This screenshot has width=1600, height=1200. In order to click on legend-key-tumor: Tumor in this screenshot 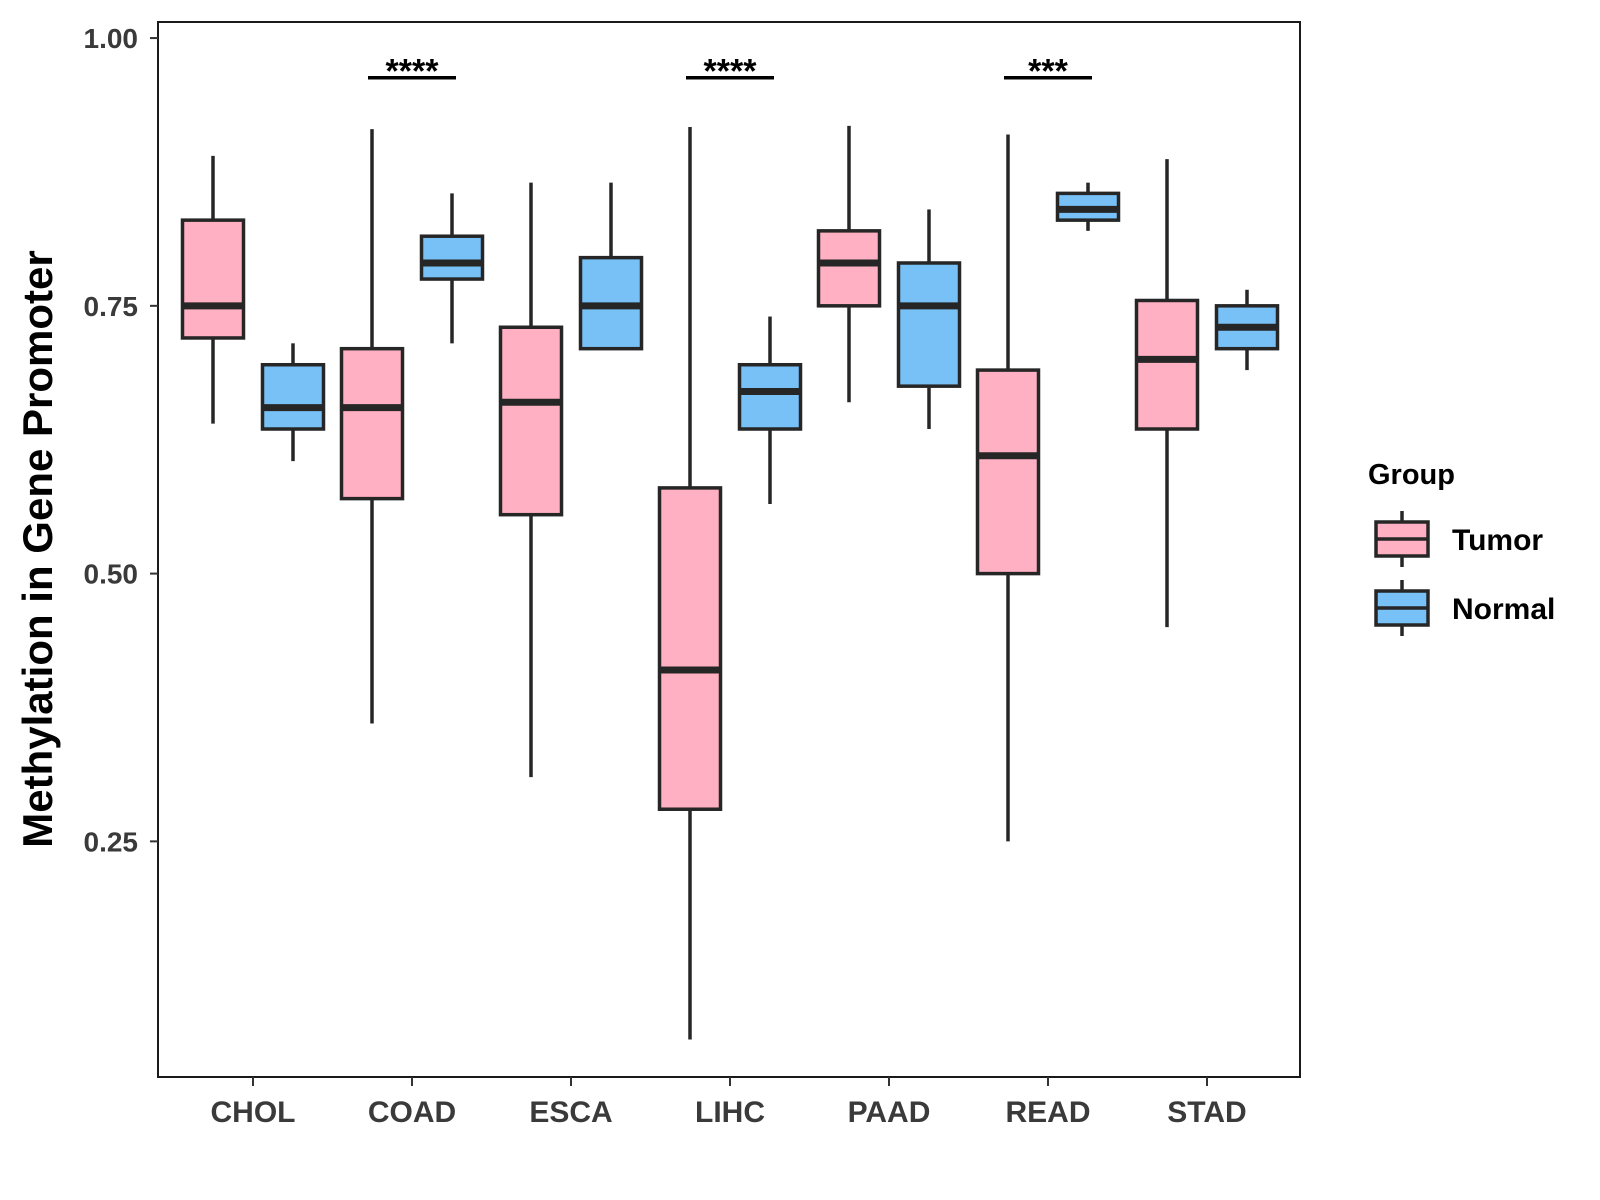, I will do `click(1458, 539)`.